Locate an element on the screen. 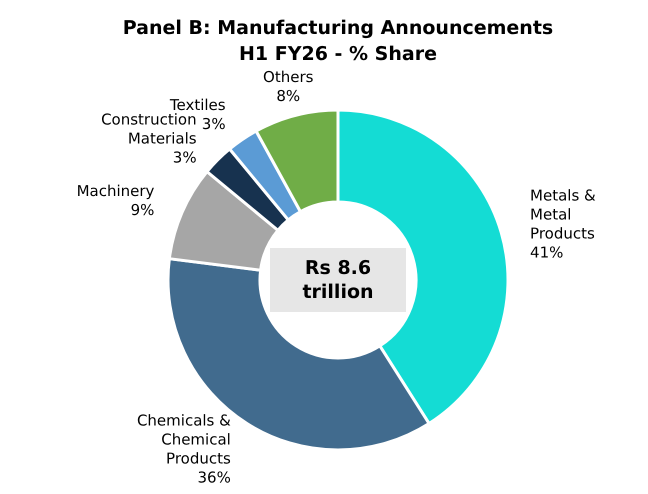  slice-label: Others is located at coordinates (288, 77).